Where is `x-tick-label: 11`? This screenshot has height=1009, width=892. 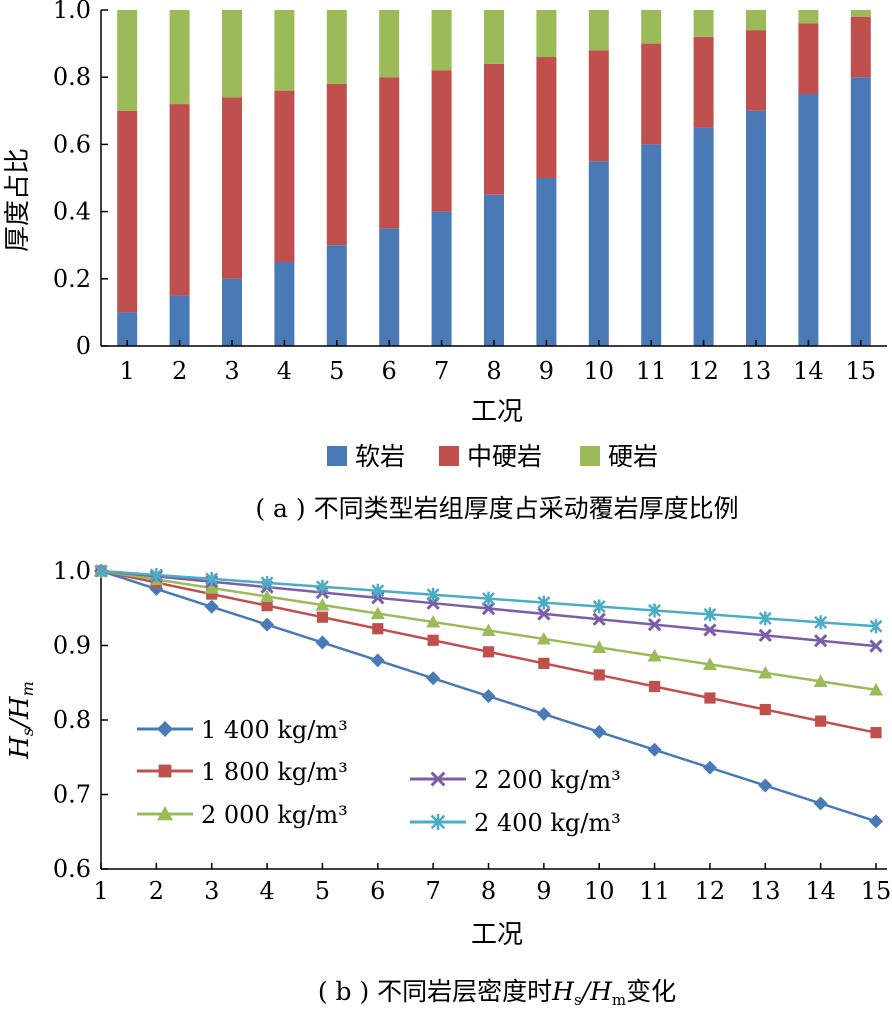
x-tick-label: 11 is located at coordinates (654, 891).